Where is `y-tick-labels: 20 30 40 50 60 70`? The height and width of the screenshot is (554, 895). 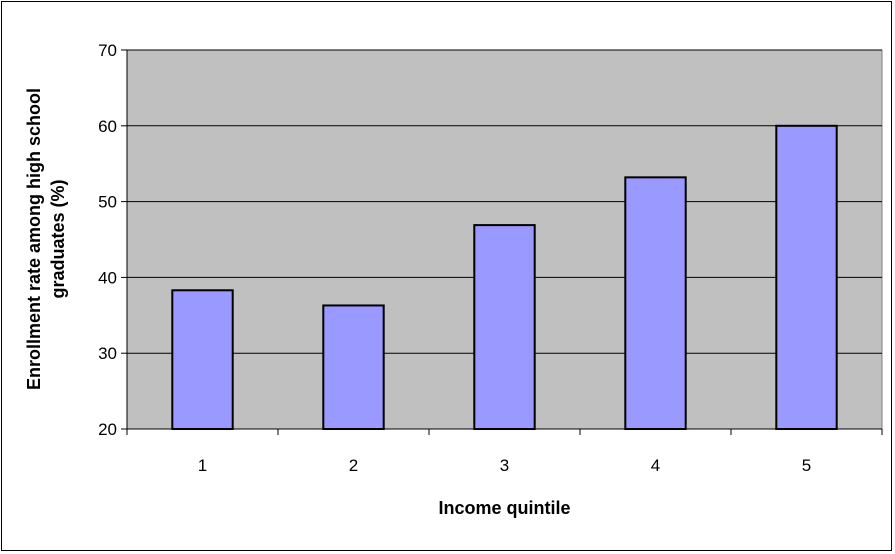
y-tick-labels: 20 30 40 50 60 70 is located at coordinates (107, 240).